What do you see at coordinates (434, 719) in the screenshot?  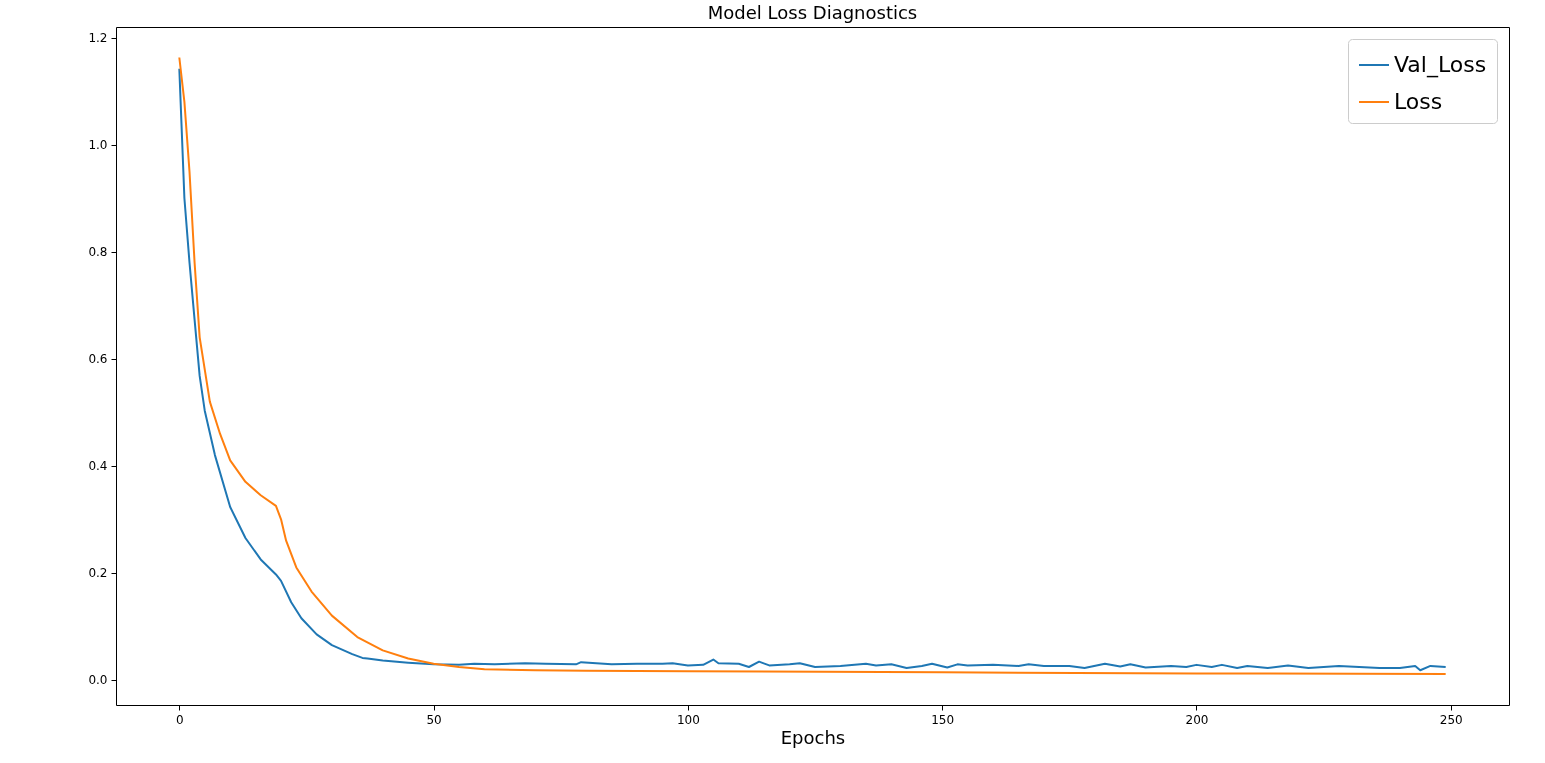 I see `x-tick-label: 50` at bounding box center [434, 719].